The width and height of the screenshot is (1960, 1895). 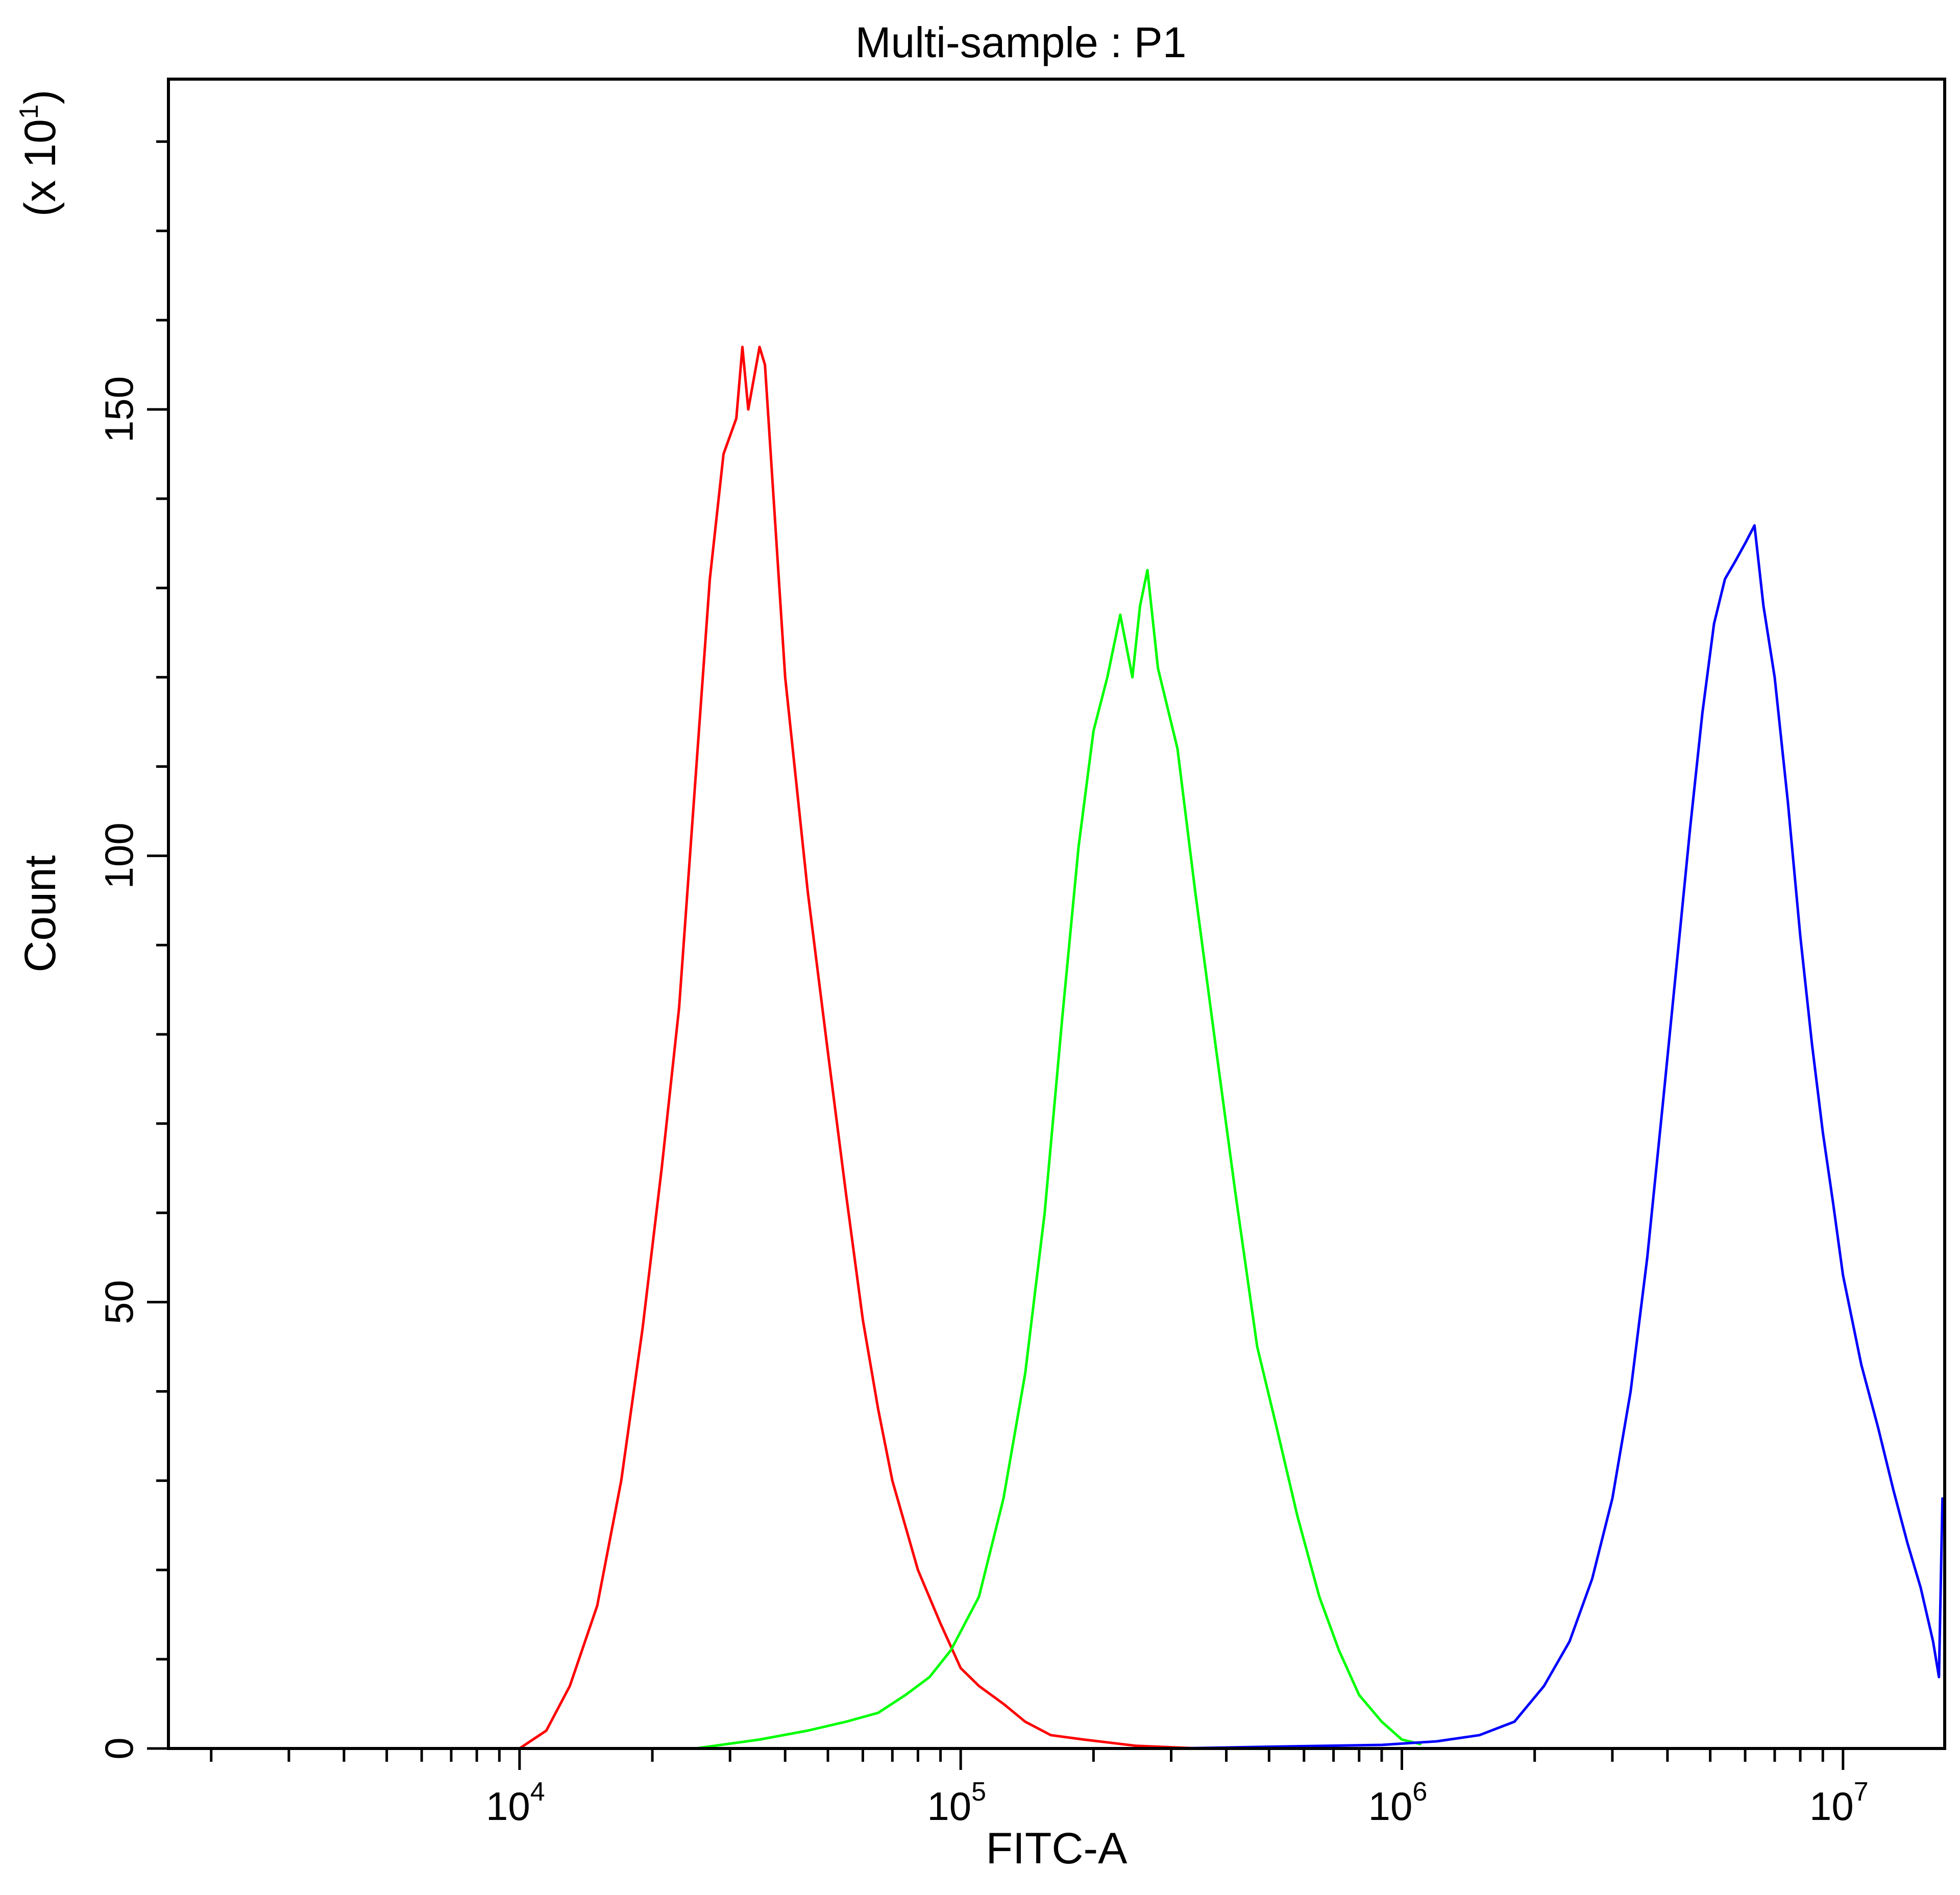 I want to click on x-axis: 10⁴ 10⁵ 10⁶ 10⁷, so click(x=1039, y=1788).